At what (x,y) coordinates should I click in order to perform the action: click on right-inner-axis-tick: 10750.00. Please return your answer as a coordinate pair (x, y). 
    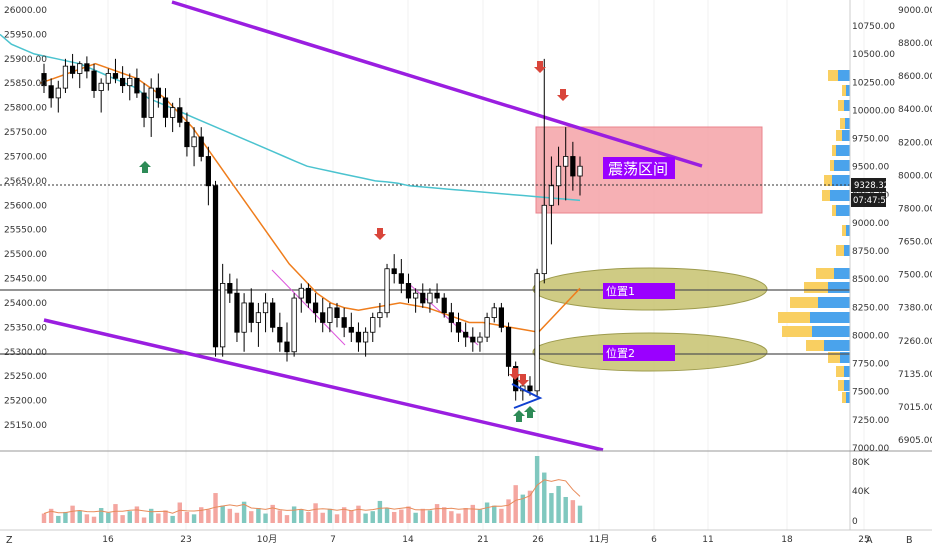
    Looking at the image, I should click on (873, 27).